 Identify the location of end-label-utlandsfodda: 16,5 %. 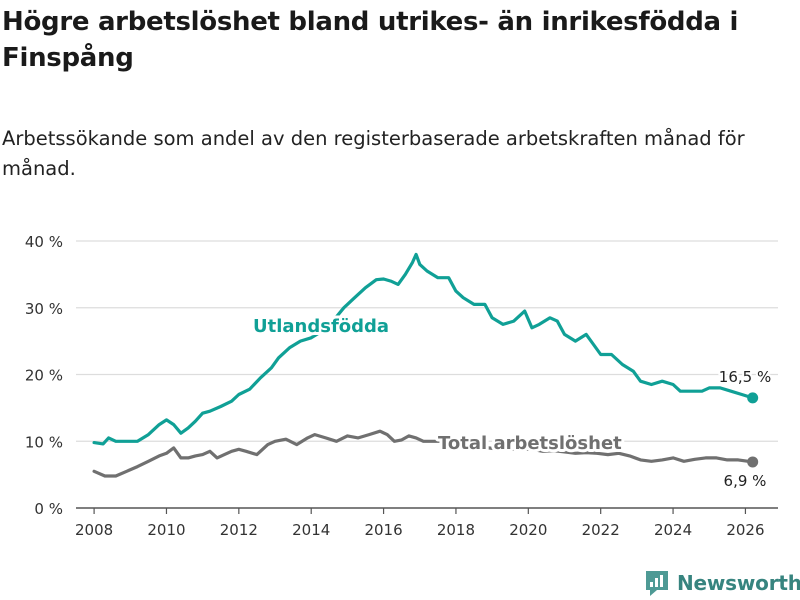
(745, 377).